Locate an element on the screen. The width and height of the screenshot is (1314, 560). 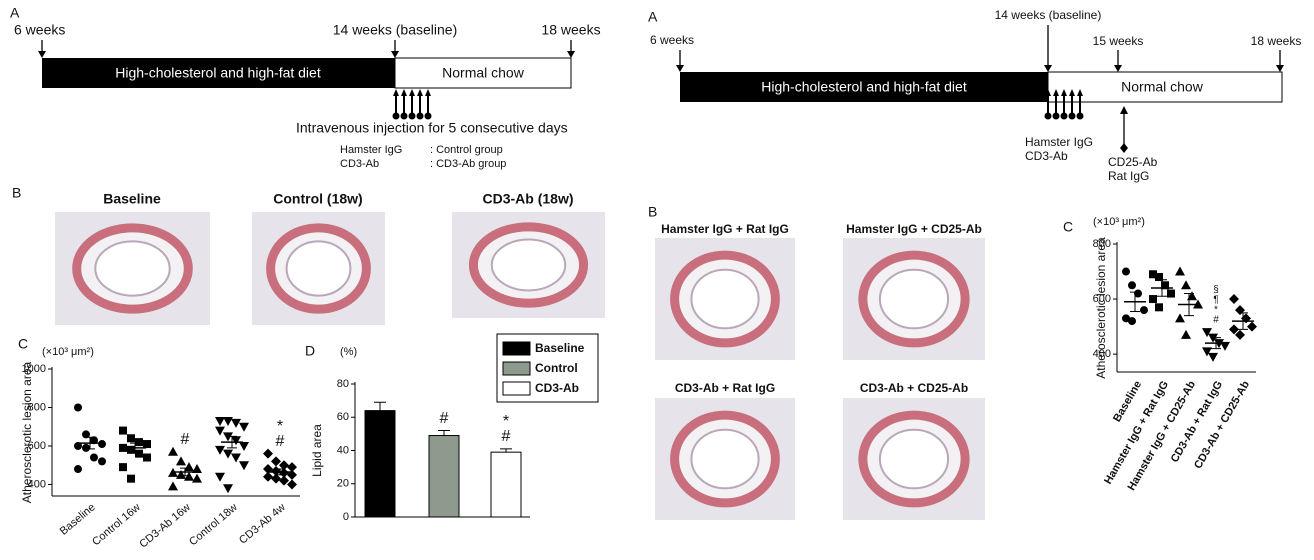
y-tick-label: 20 is located at coordinates (343, 484).